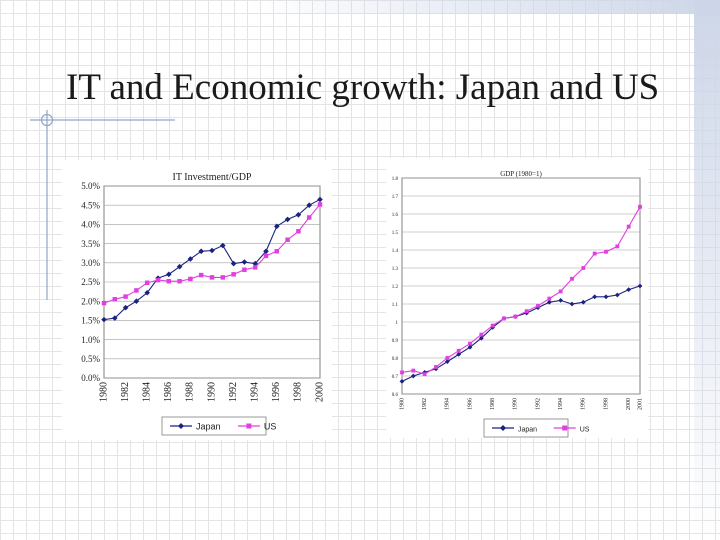 The height and width of the screenshot is (540, 720). What do you see at coordinates (181, 426) in the screenshot?
I see `chart1-legend-japan-marker` at bounding box center [181, 426].